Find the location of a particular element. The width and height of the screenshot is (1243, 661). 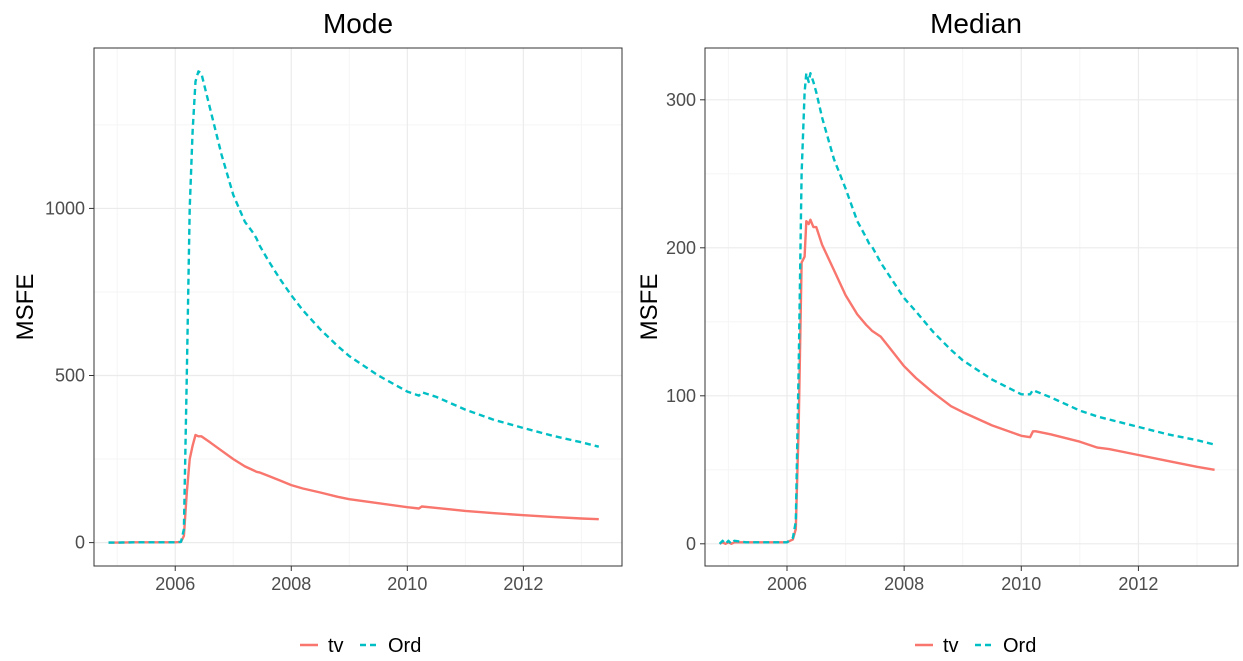

chart-title: Mode is located at coordinates (358, 23).